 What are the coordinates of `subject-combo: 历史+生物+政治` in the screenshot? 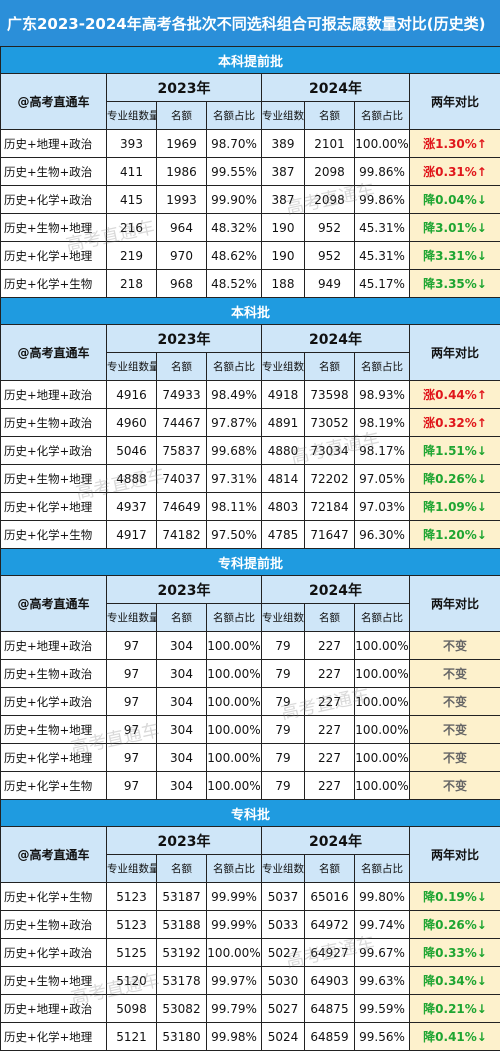 It's located at (54, 423).